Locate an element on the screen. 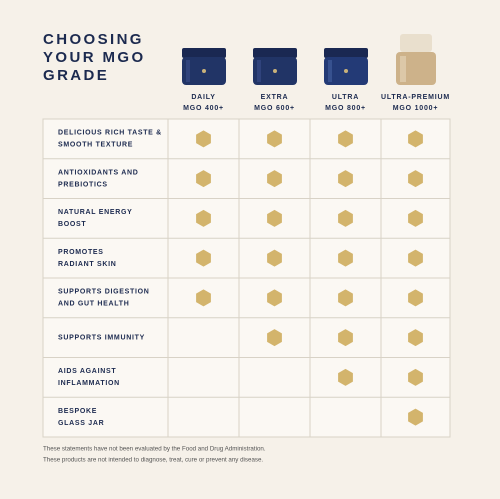 This screenshot has width=500, height=499. row-label: DELICIOUS RICH TASTE & is located at coordinates (110, 133).